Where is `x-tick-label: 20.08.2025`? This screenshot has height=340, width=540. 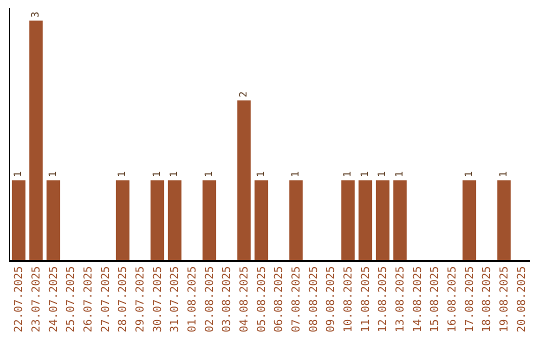 x-tick-label: 20.08.2025 is located at coordinates (521, 299).